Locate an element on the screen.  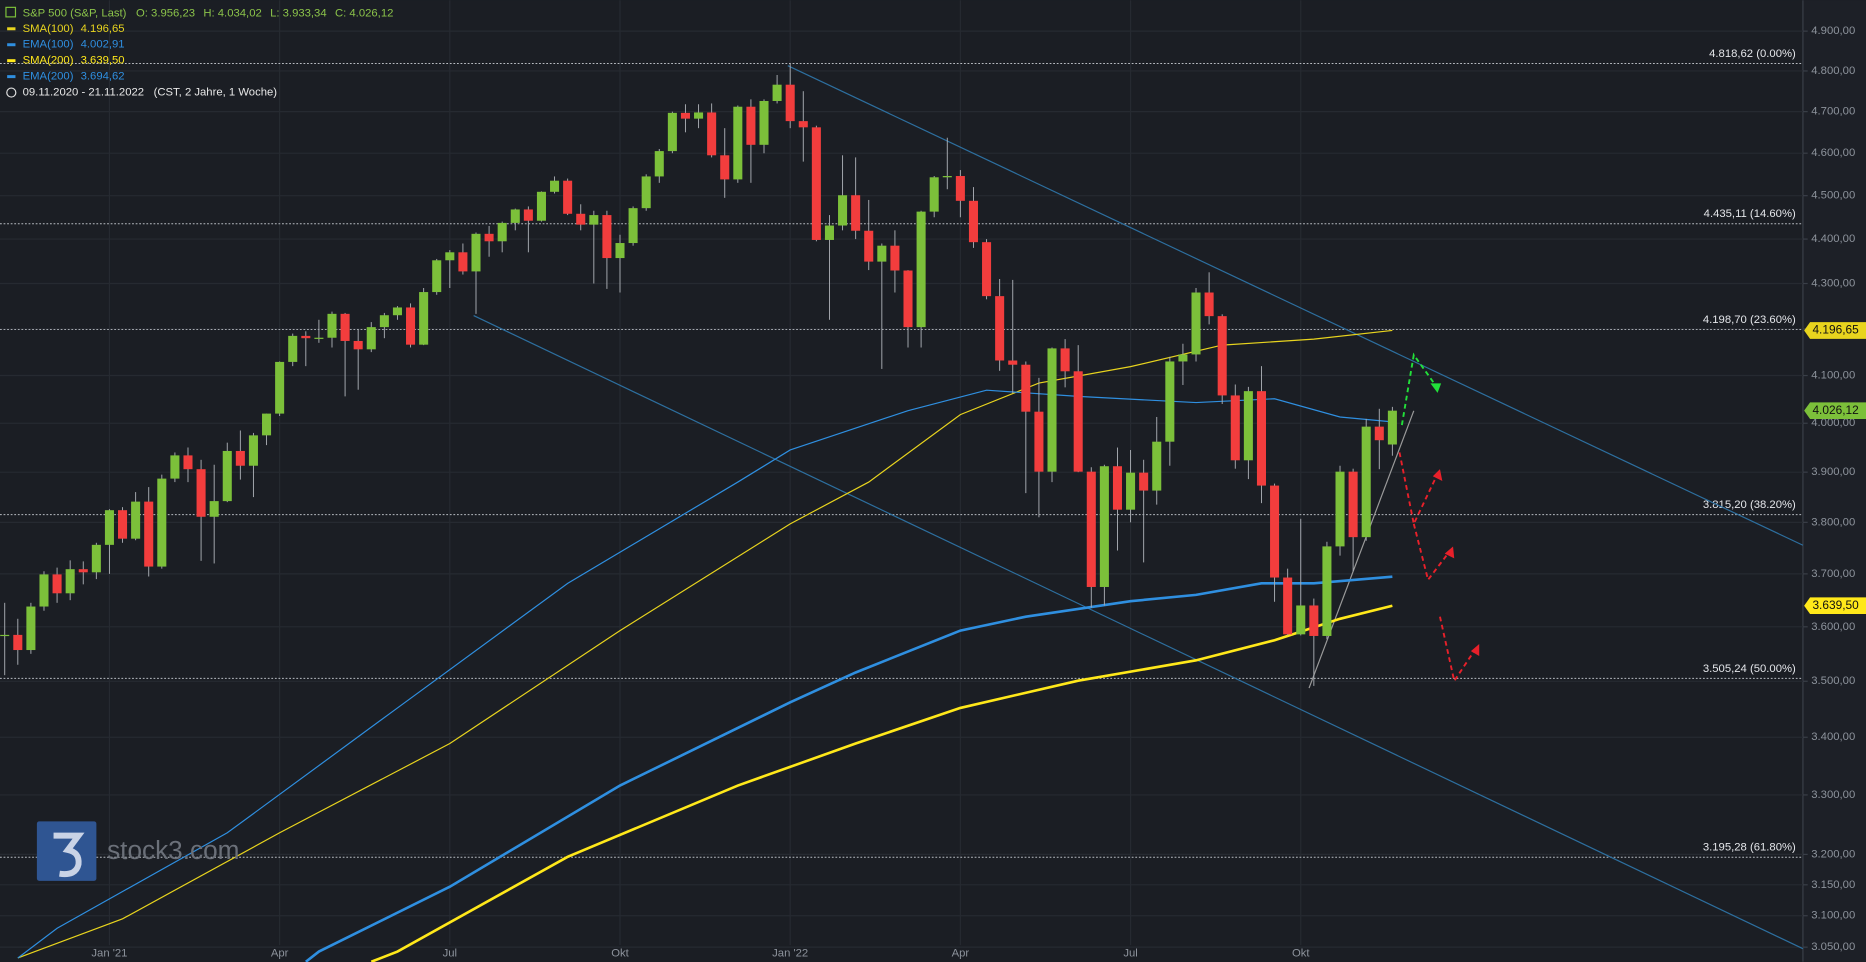
axis-panel is located at coordinates (1834, 481).